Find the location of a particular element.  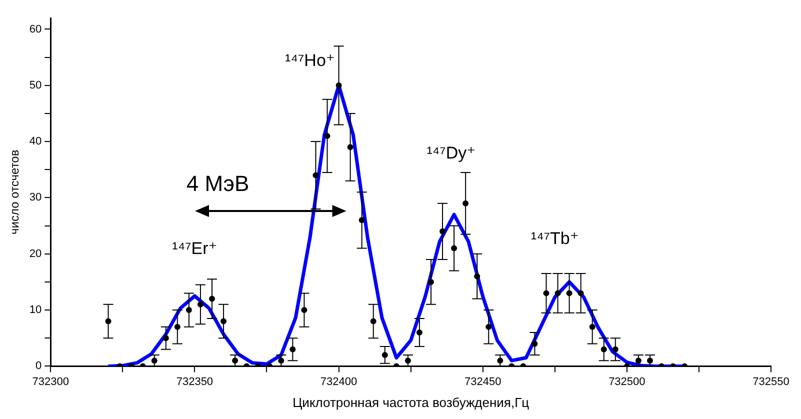

annotation: ¹⁴⁷Dy⁺ is located at coordinates (451, 152).